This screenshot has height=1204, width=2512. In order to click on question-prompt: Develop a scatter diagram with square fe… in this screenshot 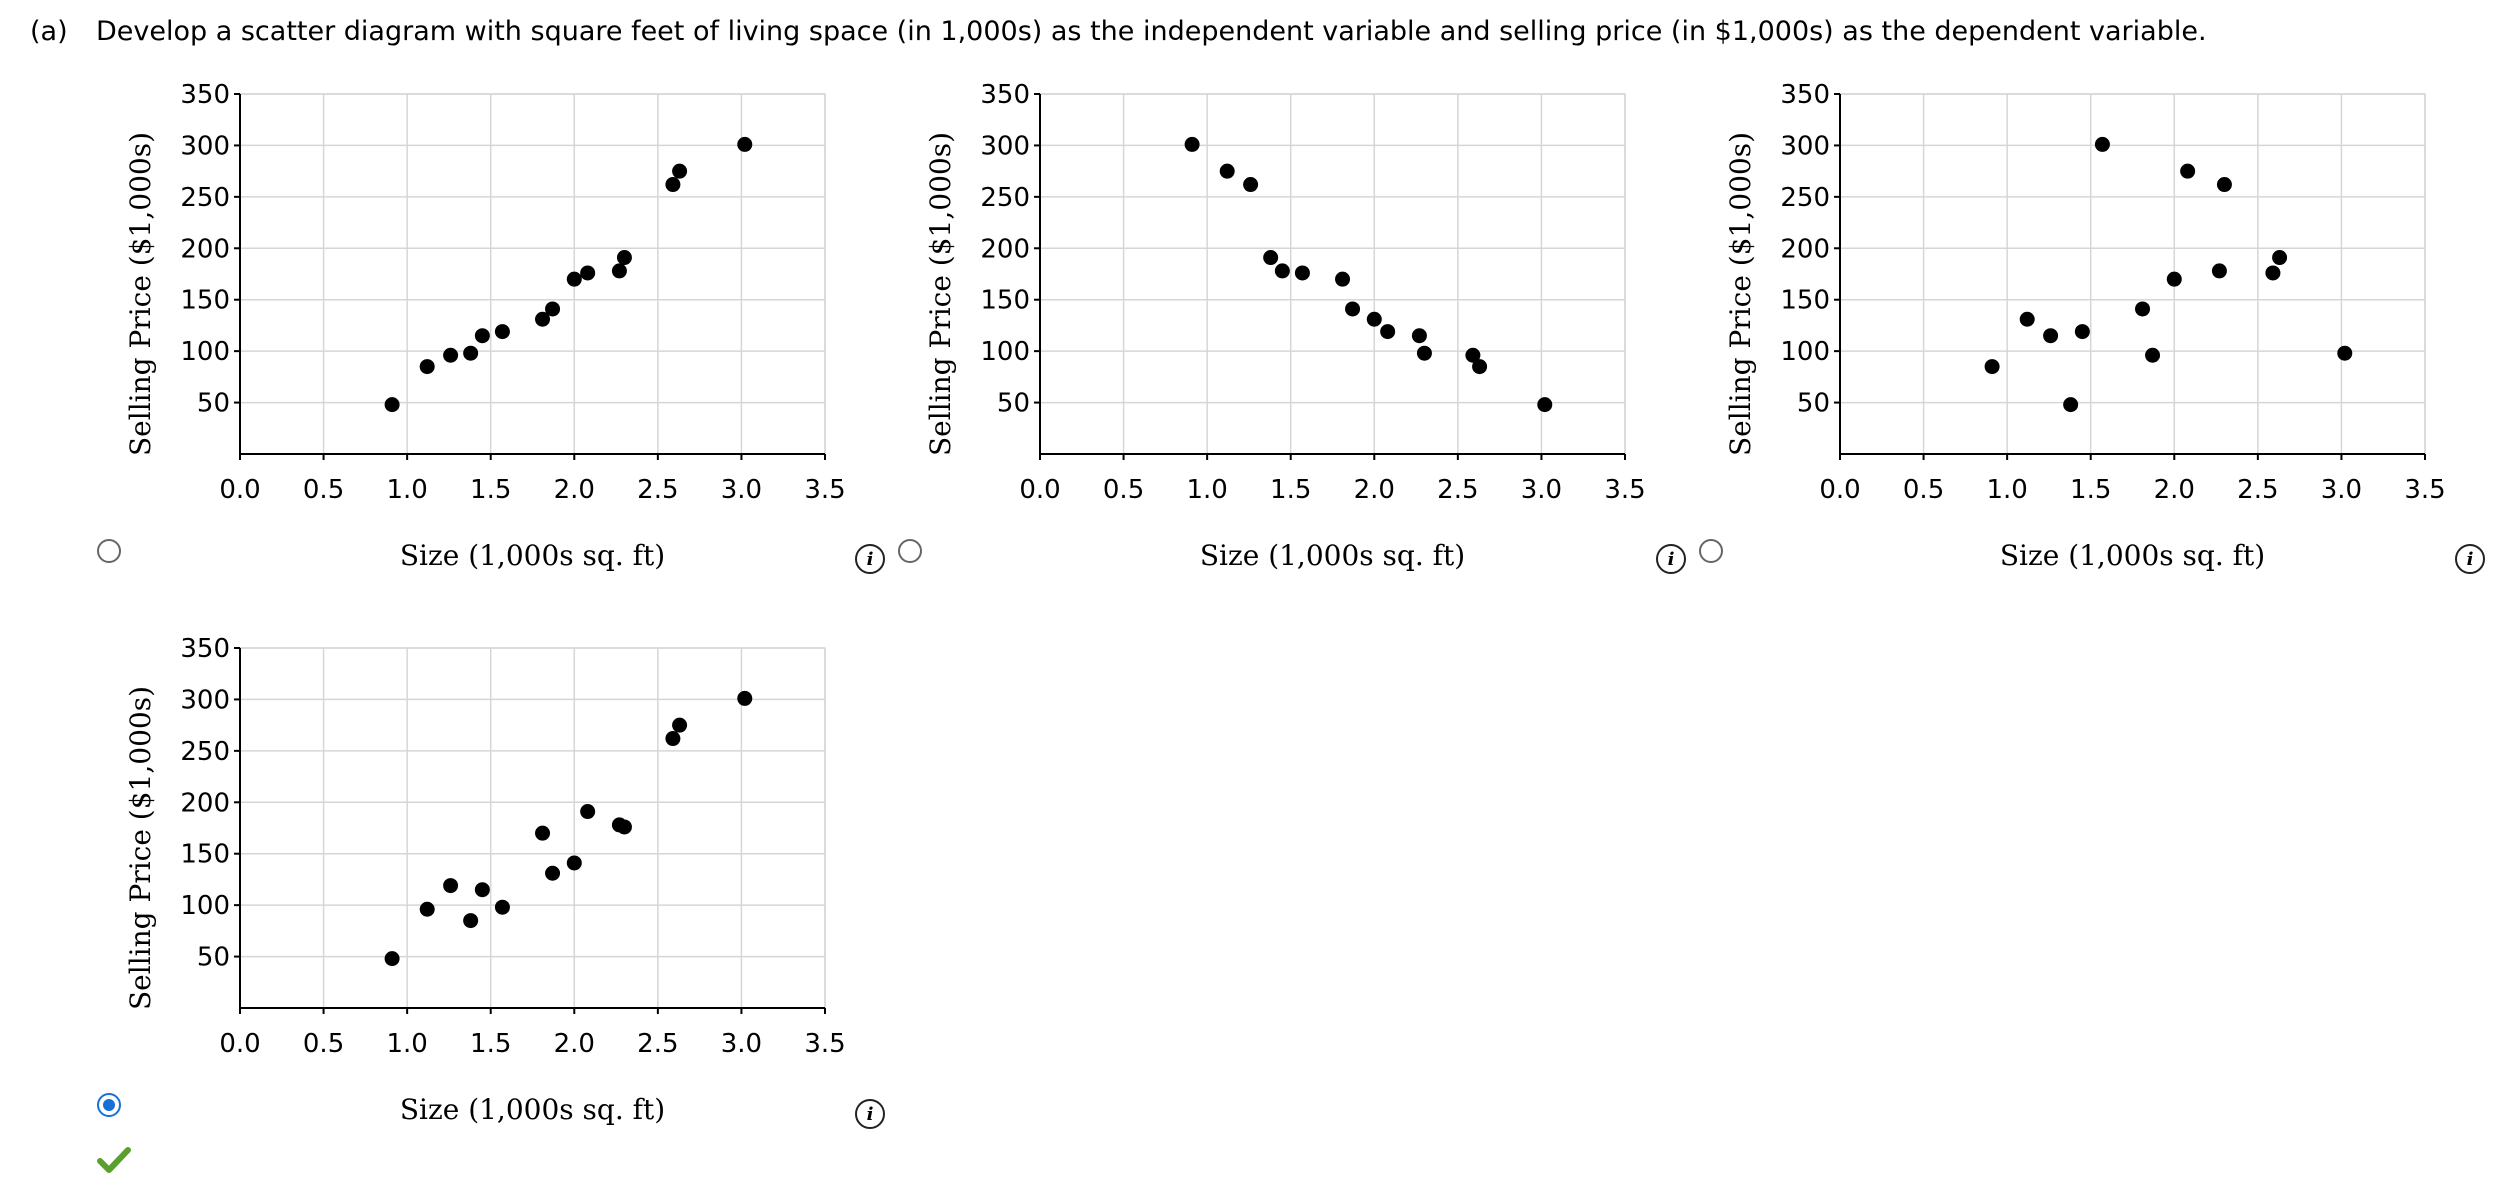, I will do `click(1151, 31)`.